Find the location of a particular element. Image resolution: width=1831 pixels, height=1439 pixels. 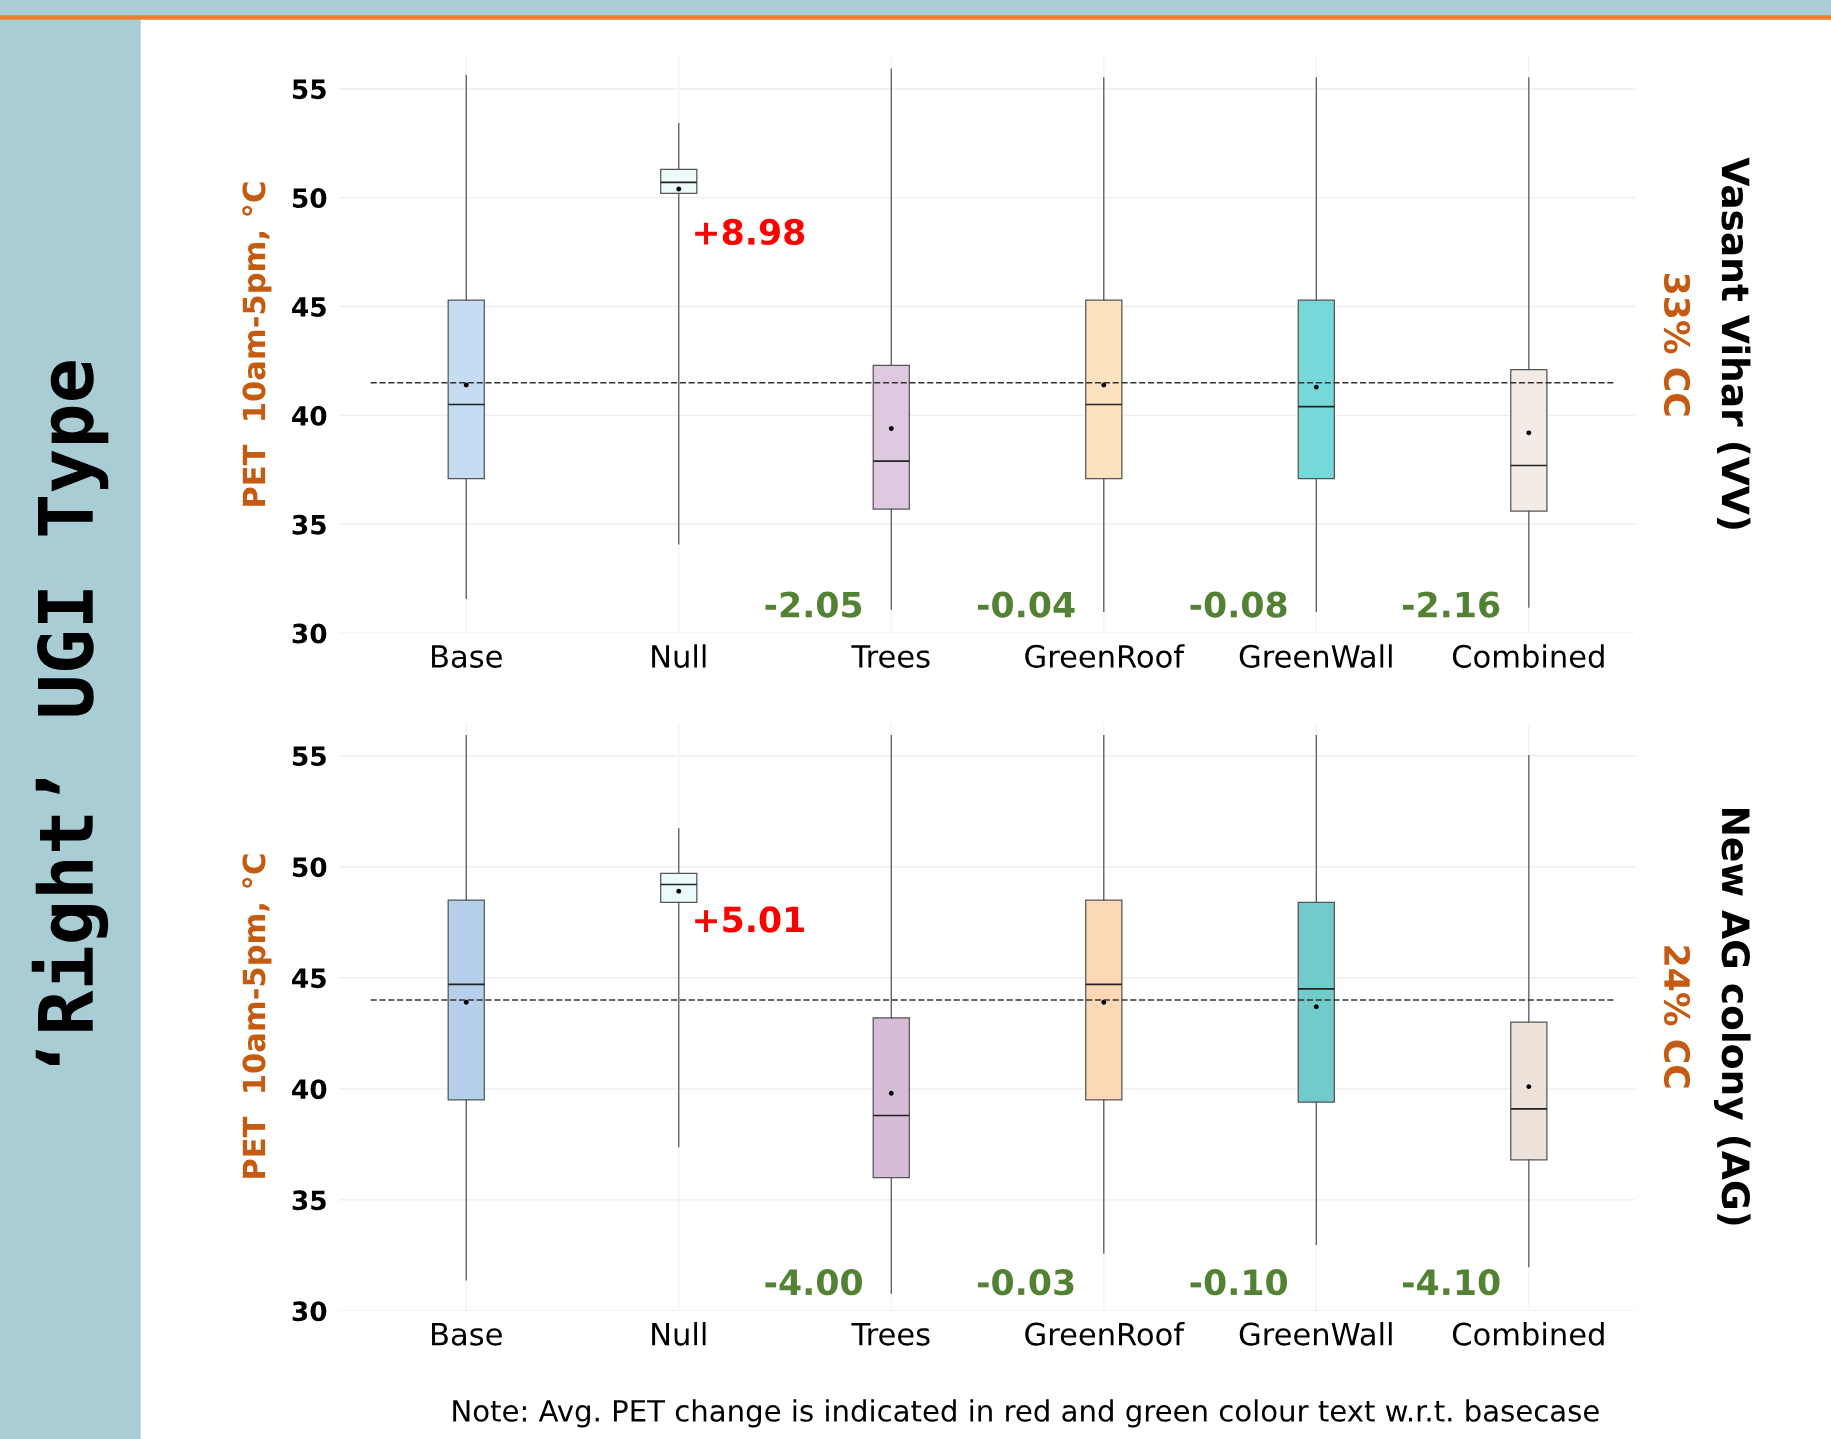

annotation: -4.00 is located at coordinates (813, 1282).